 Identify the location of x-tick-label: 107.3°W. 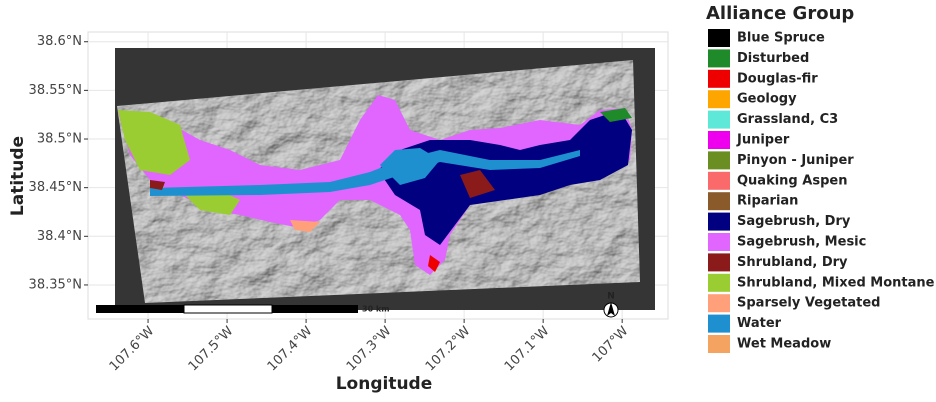
(369, 349).